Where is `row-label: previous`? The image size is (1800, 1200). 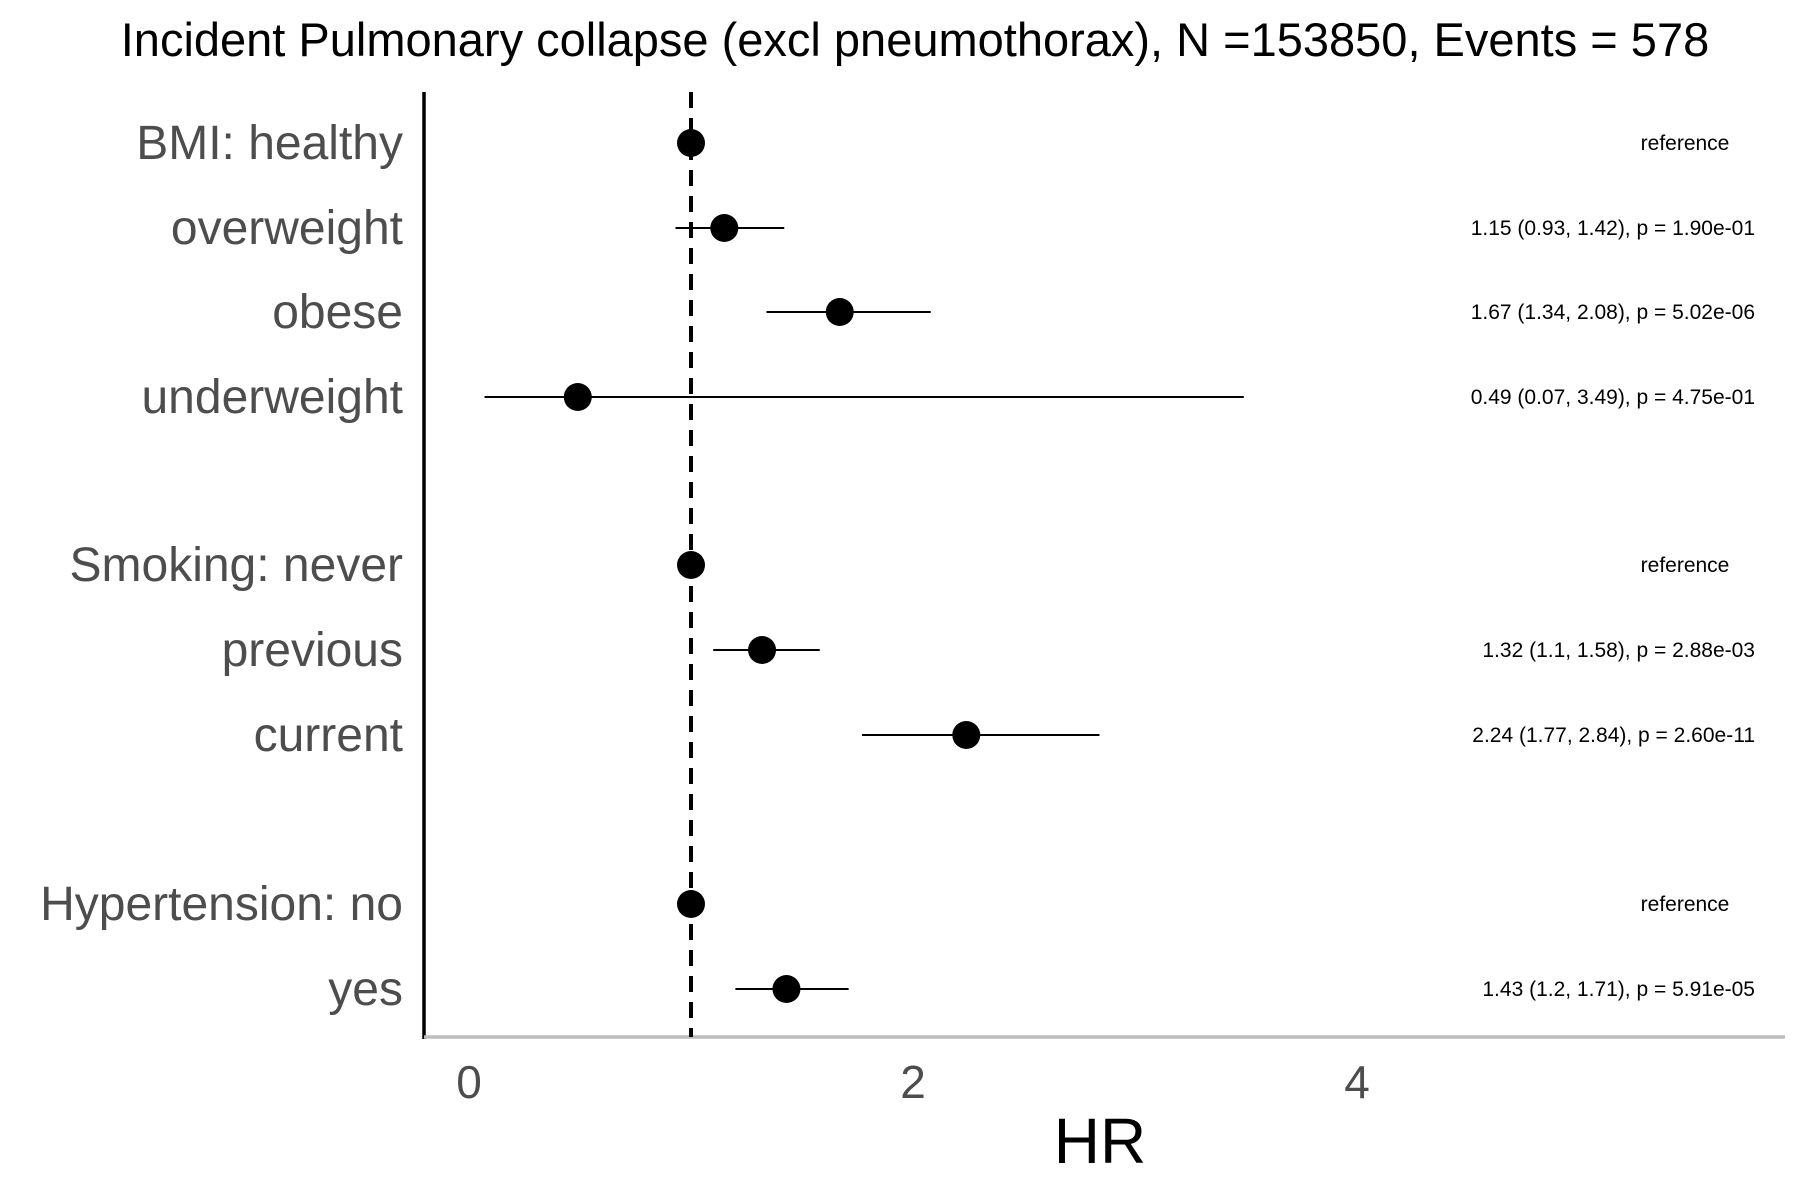 row-label: previous is located at coordinates (312, 650).